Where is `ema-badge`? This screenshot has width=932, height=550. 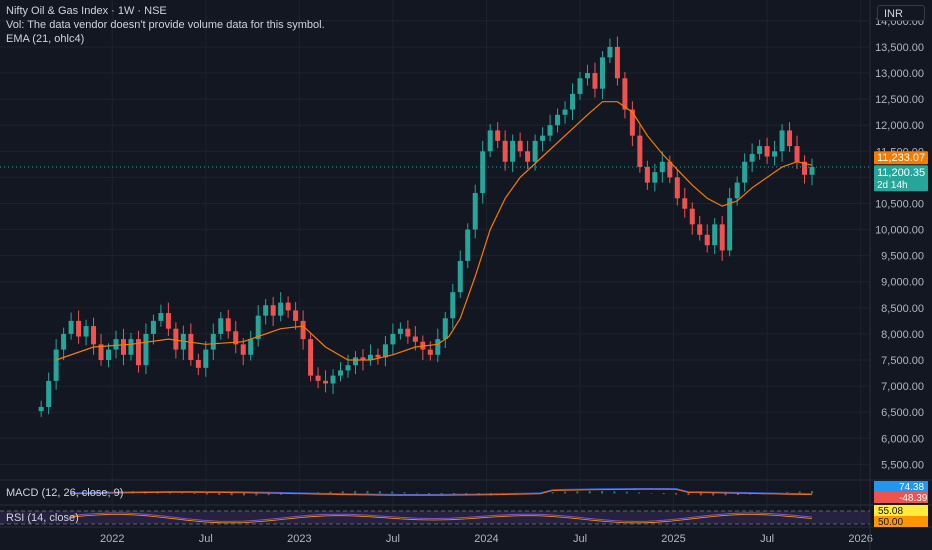 ema-badge is located at coordinates (901, 158).